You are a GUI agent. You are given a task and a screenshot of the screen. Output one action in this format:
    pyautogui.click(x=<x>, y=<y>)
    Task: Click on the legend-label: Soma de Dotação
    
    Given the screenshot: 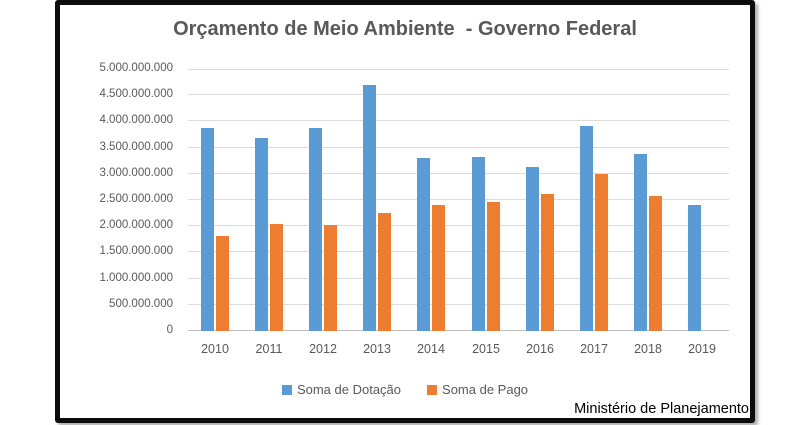 What is the action you would take?
    pyautogui.click(x=349, y=389)
    